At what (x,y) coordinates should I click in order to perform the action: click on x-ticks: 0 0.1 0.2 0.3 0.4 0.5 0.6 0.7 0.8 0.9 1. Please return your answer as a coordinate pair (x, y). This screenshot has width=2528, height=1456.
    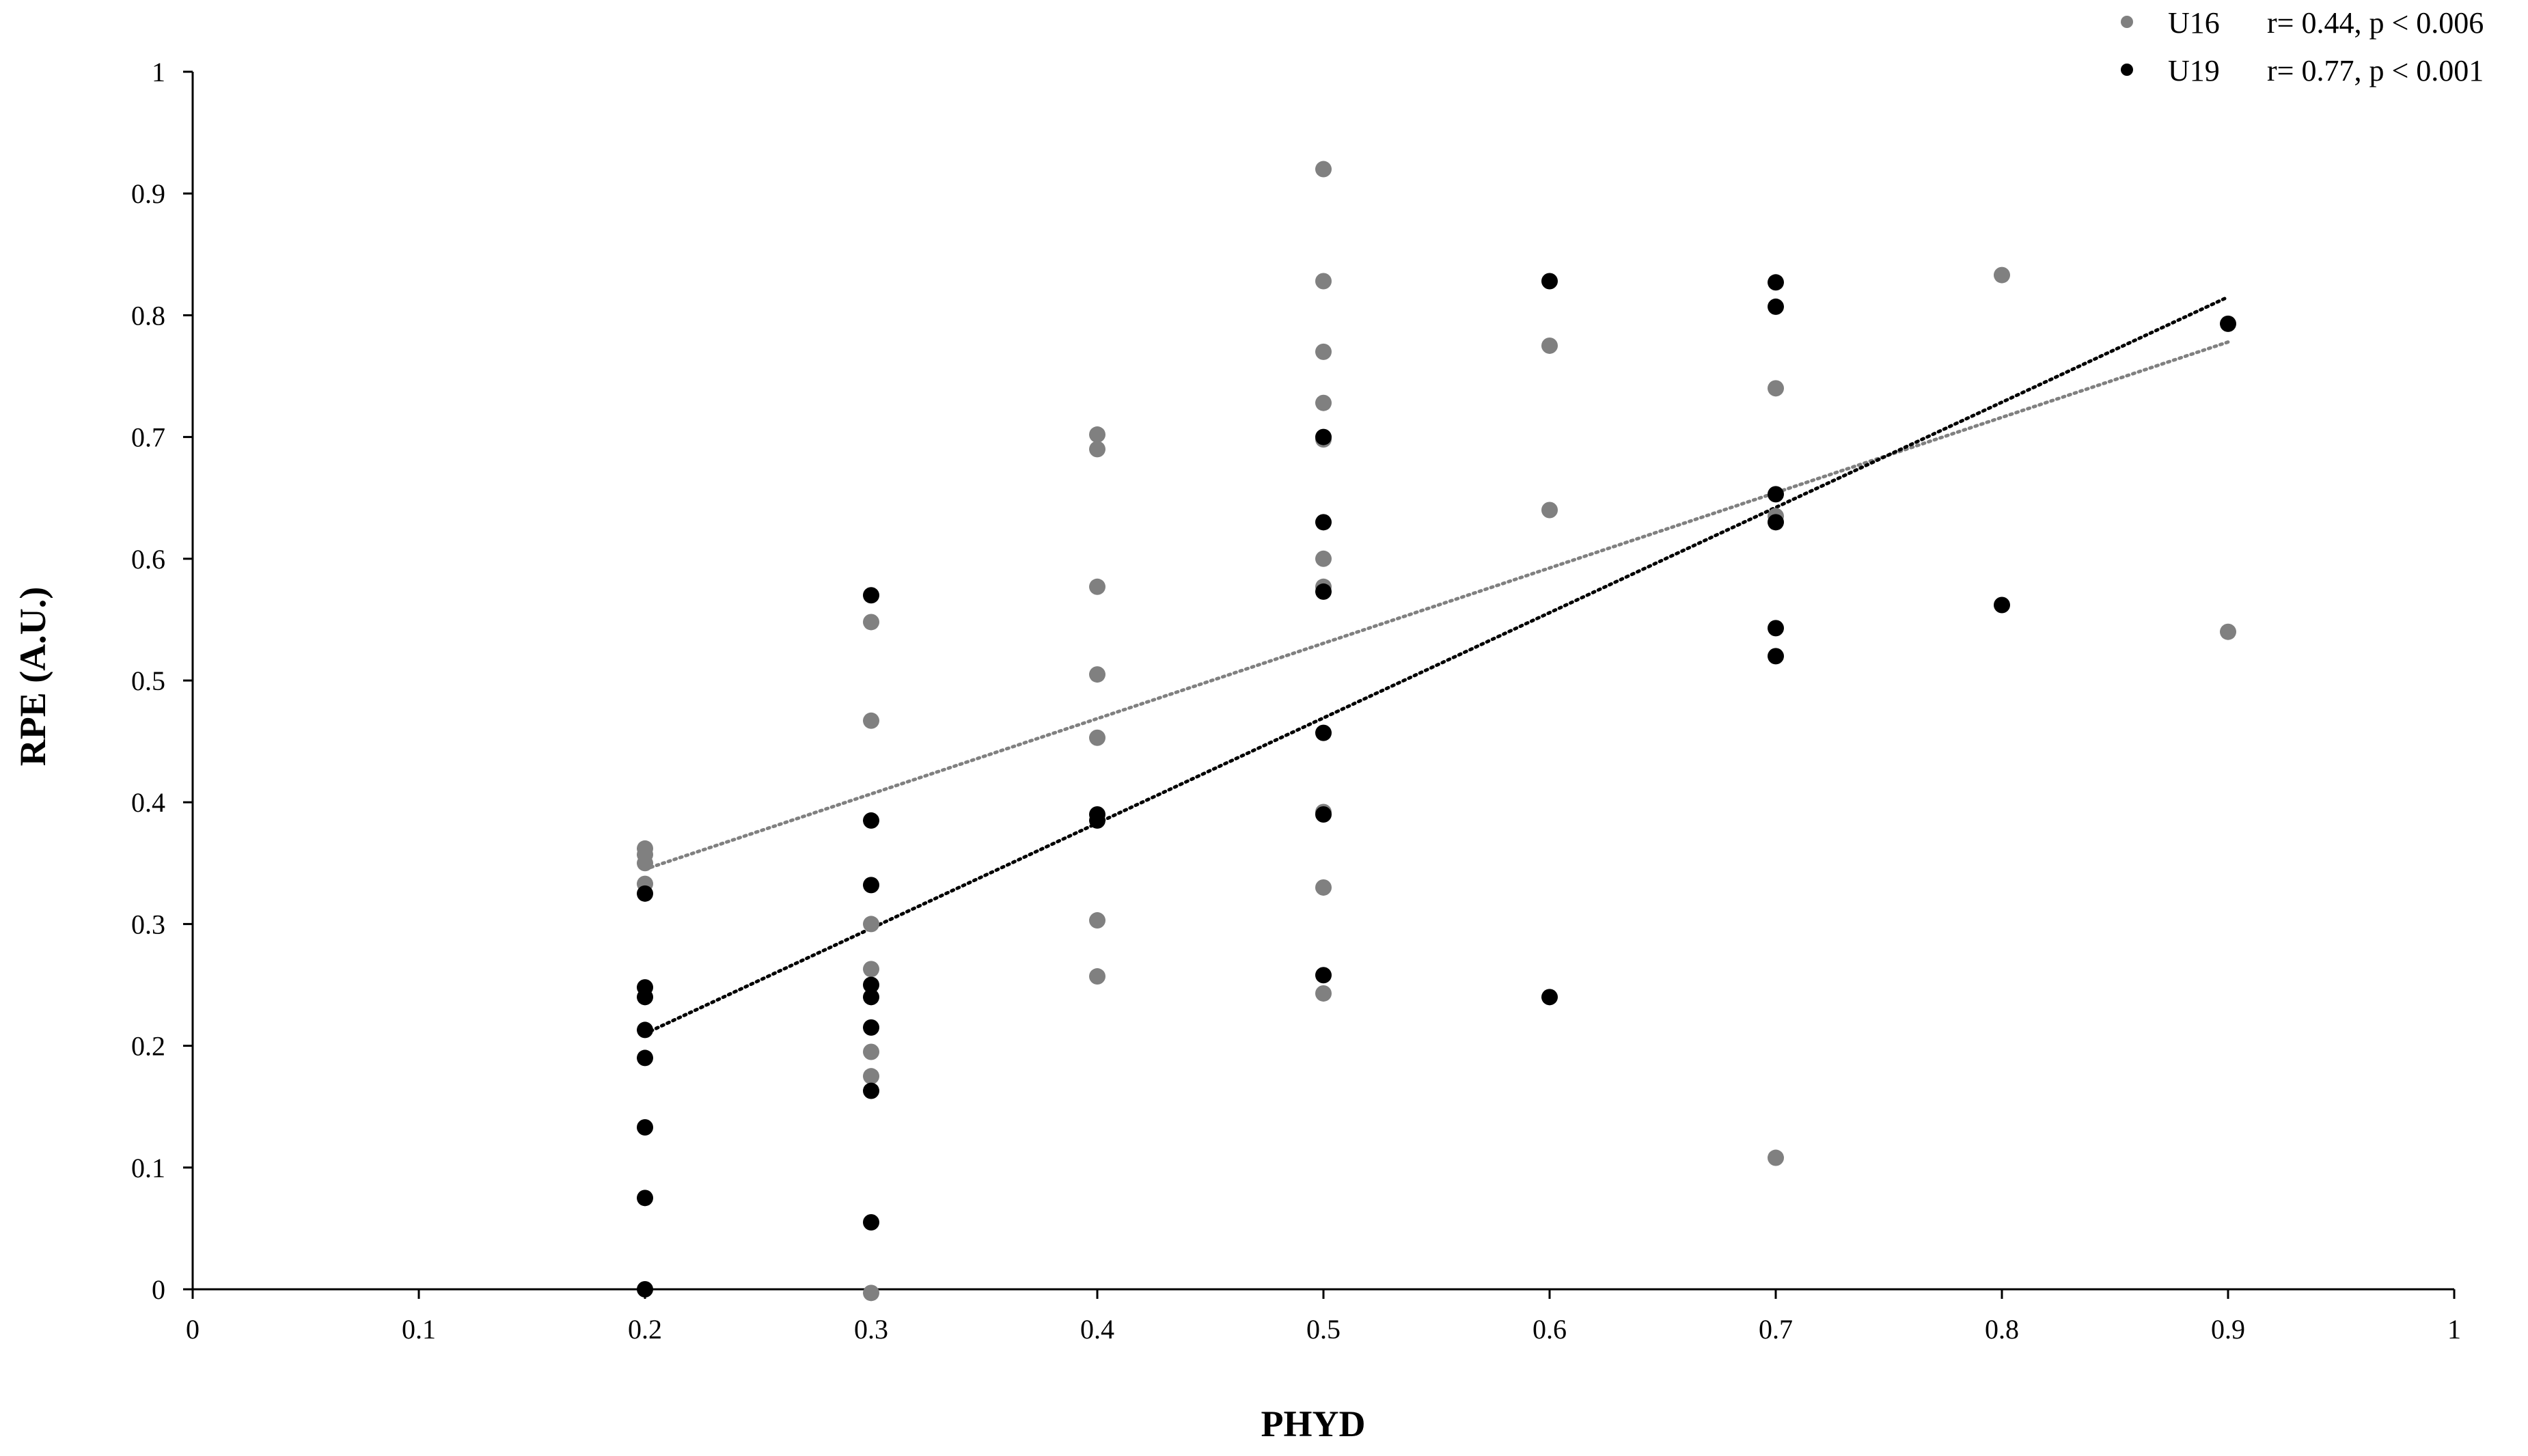
    Looking at the image, I should click on (1323, 1317).